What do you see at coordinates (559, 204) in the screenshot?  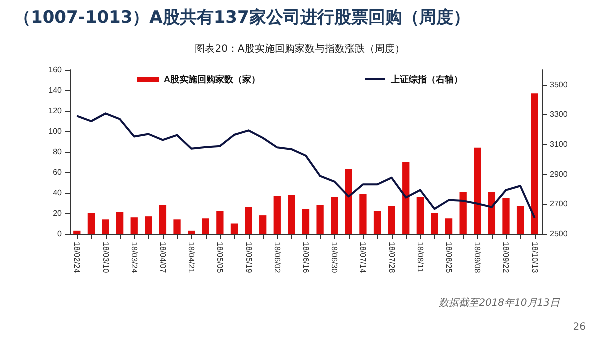 I see `y2-tick-label: 2700` at bounding box center [559, 204].